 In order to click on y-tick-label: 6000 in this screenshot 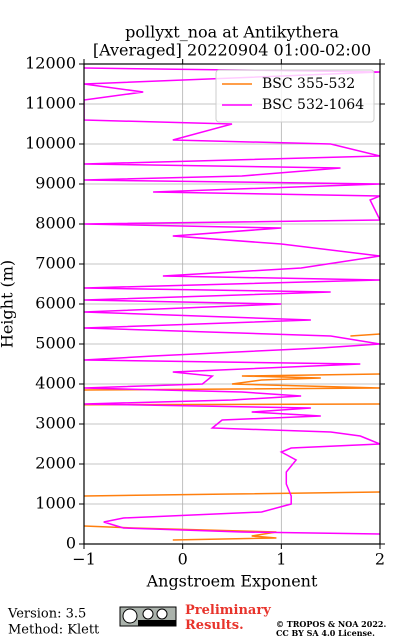, I will do `click(55, 303)`.